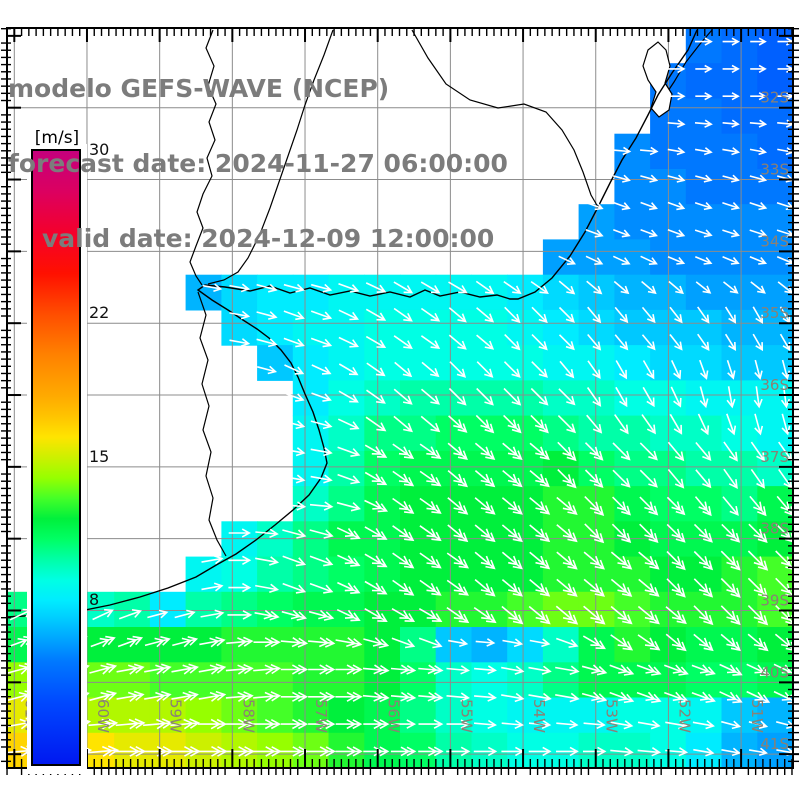 Image resolution: width=800 pixels, height=800 pixels. I want to click on colorbar-tick-label: 8, so click(94, 599).